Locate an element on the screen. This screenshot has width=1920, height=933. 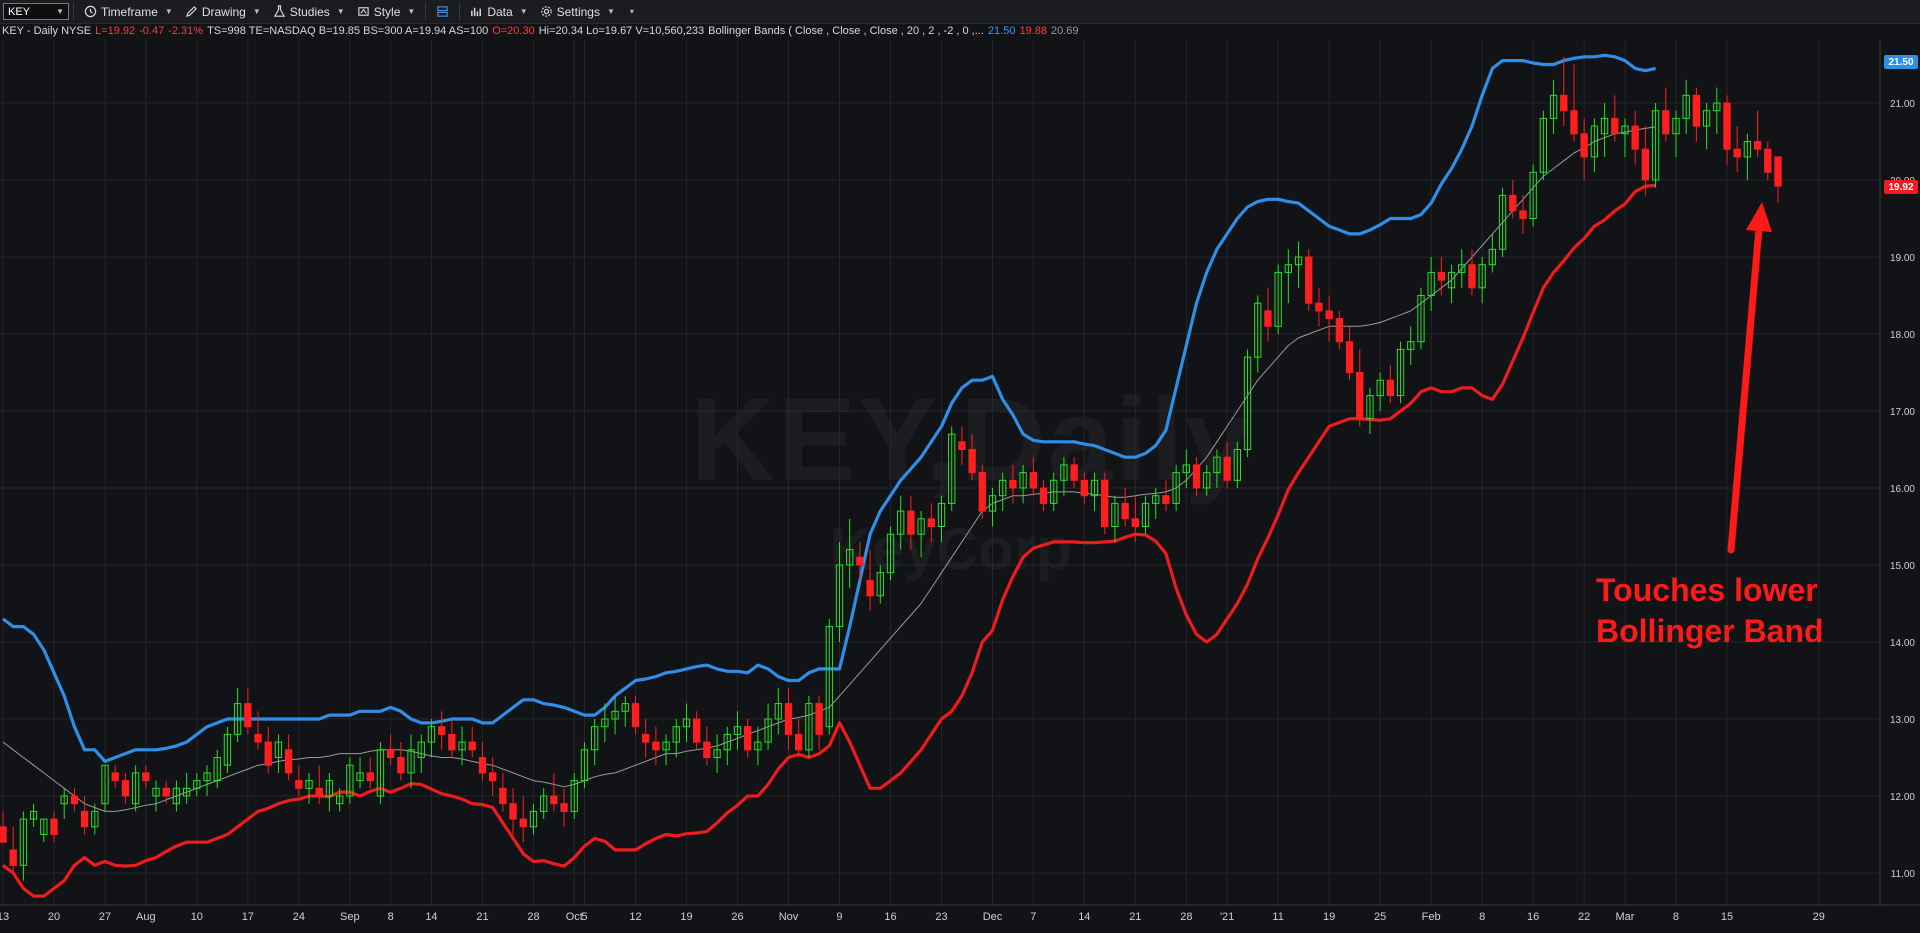
last-price: L=19.92 is located at coordinates (115, 31).